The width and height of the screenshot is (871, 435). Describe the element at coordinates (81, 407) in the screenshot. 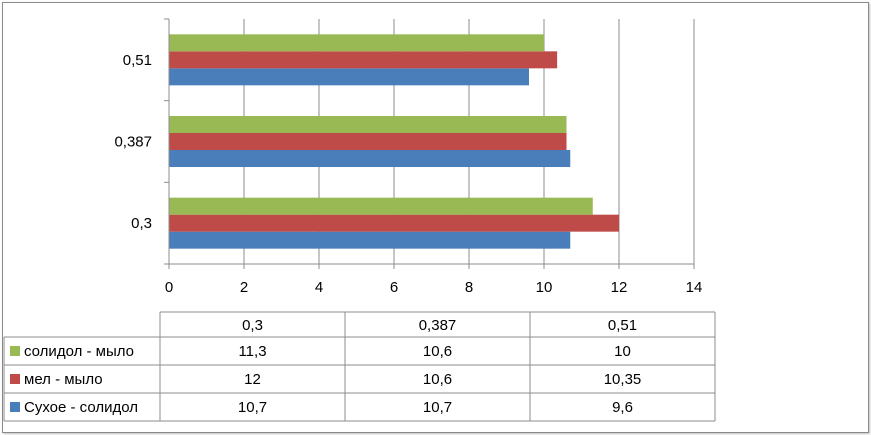

I see `legend-label: Сухое - солидол` at that location.